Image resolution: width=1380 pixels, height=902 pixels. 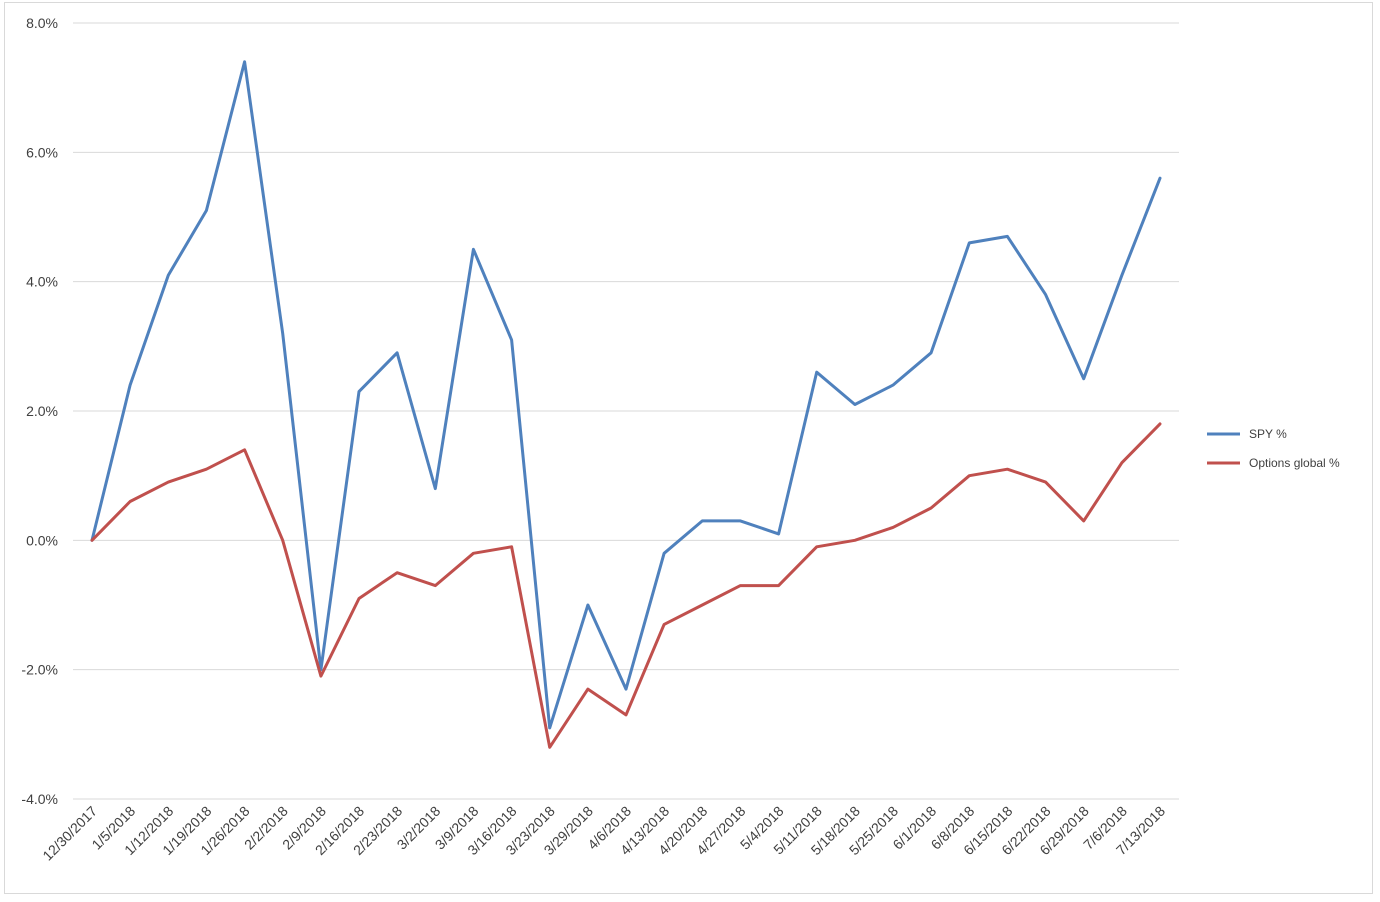 What do you see at coordinates (1268, 434) in the screenshot?
I see `legend-label: SPY %` at bounding box center [1268, 434].